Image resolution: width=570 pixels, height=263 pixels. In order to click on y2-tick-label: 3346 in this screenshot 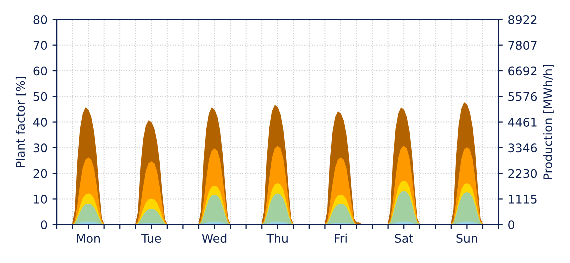, I will do `click(523, 148)`.